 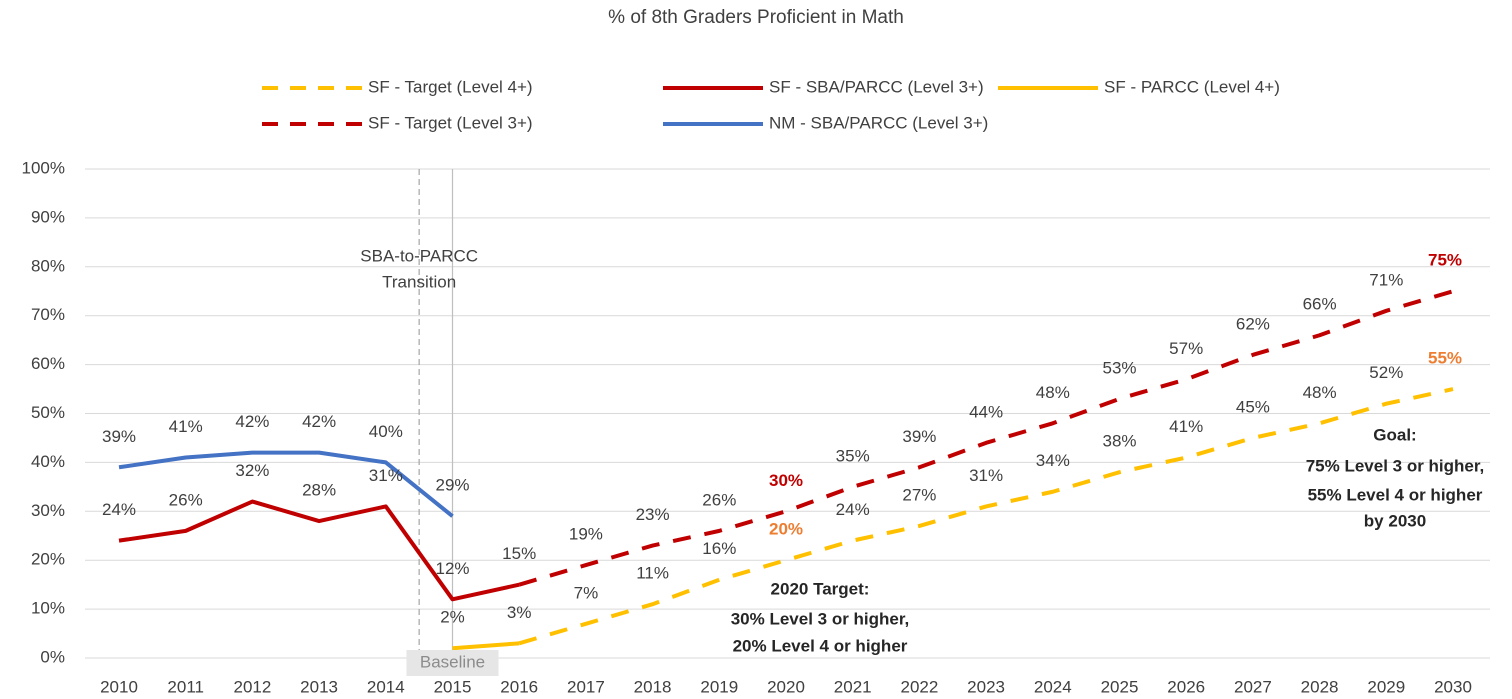 What do you see at coordinates (452, 568) in the screenshot?
I see `data-label: 12%` at bounding box center [452, 568].